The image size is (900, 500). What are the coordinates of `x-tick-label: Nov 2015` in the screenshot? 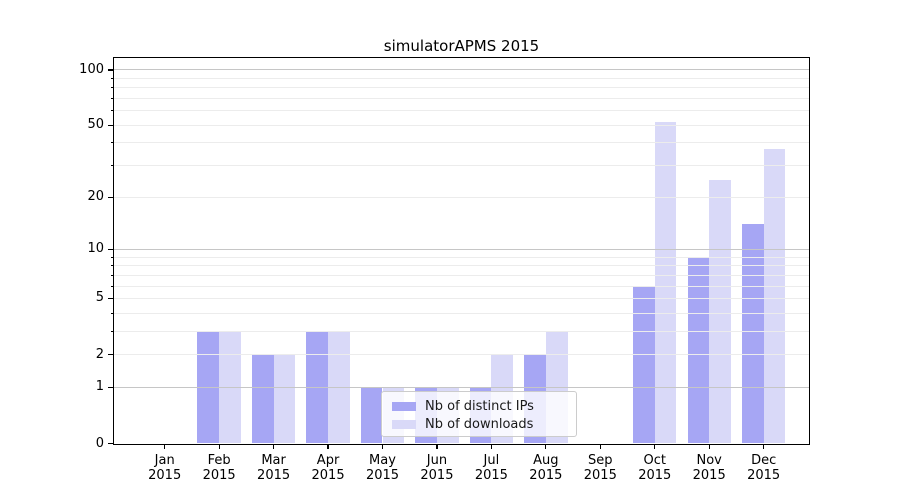 It's located at (709, 467).